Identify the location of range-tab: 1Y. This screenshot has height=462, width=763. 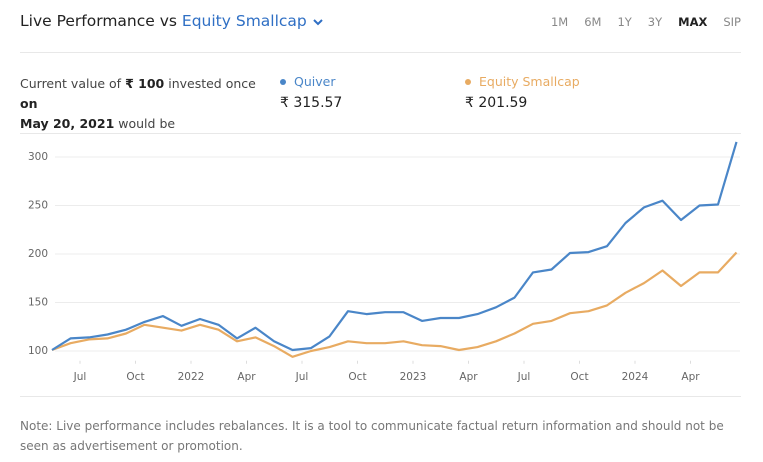
(624, 22).